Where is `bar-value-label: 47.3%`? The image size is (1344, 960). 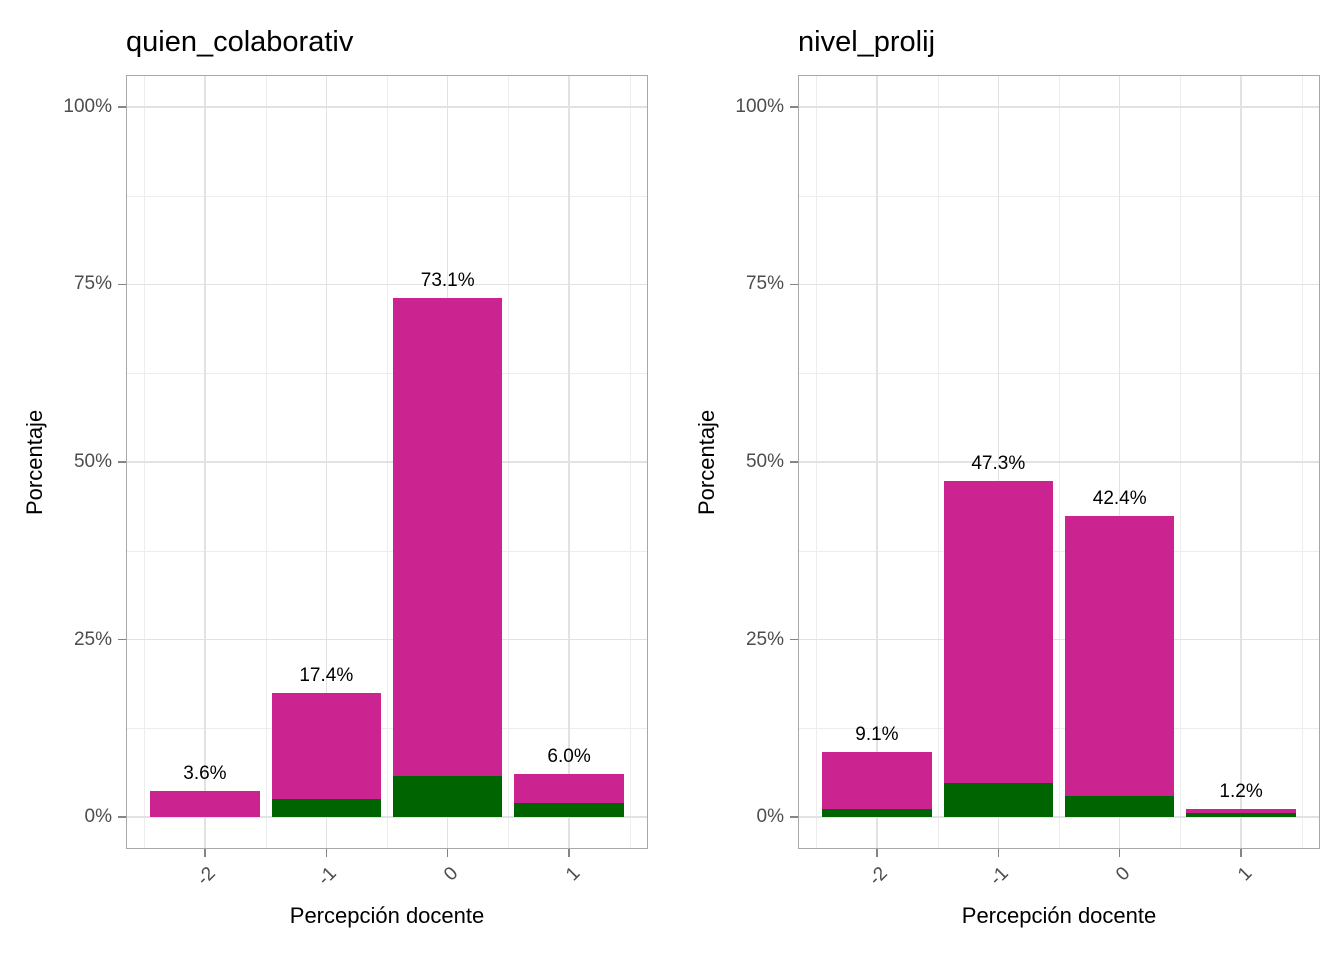 bar-value-label: 47.3% is located at coordinates (998, 464).